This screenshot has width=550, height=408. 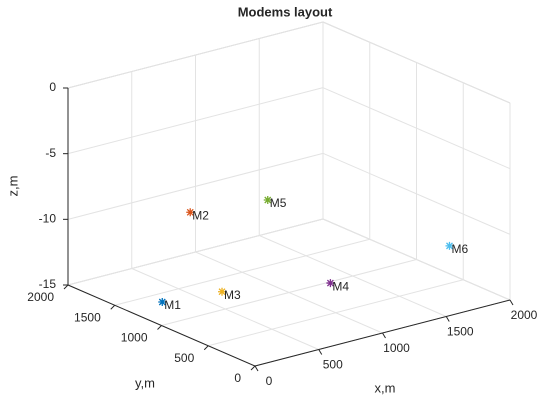 I want to click on z-axis-label: z,m, so click(x=12, y=186).